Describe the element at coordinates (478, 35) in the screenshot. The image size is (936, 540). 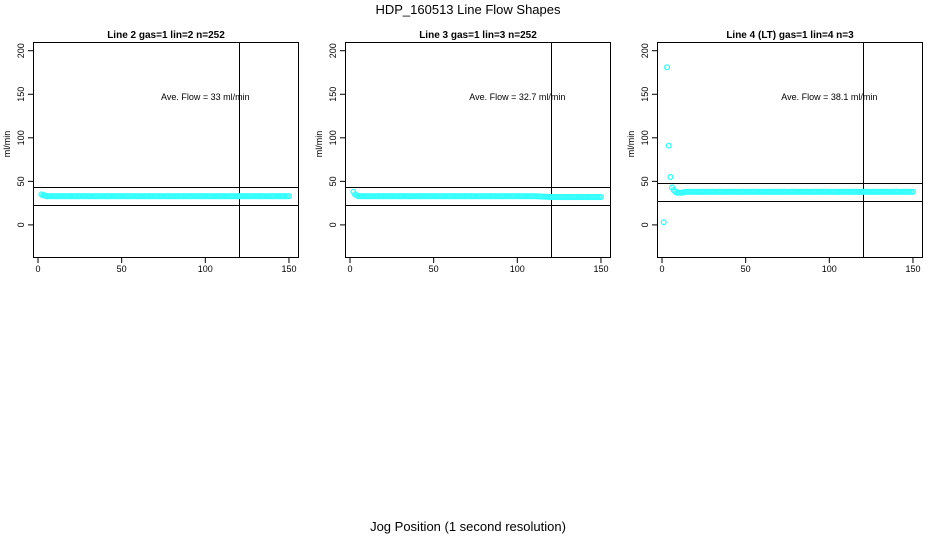
I see `panel-title: Line 3 gas=1 lin=3 n=252` at that location.